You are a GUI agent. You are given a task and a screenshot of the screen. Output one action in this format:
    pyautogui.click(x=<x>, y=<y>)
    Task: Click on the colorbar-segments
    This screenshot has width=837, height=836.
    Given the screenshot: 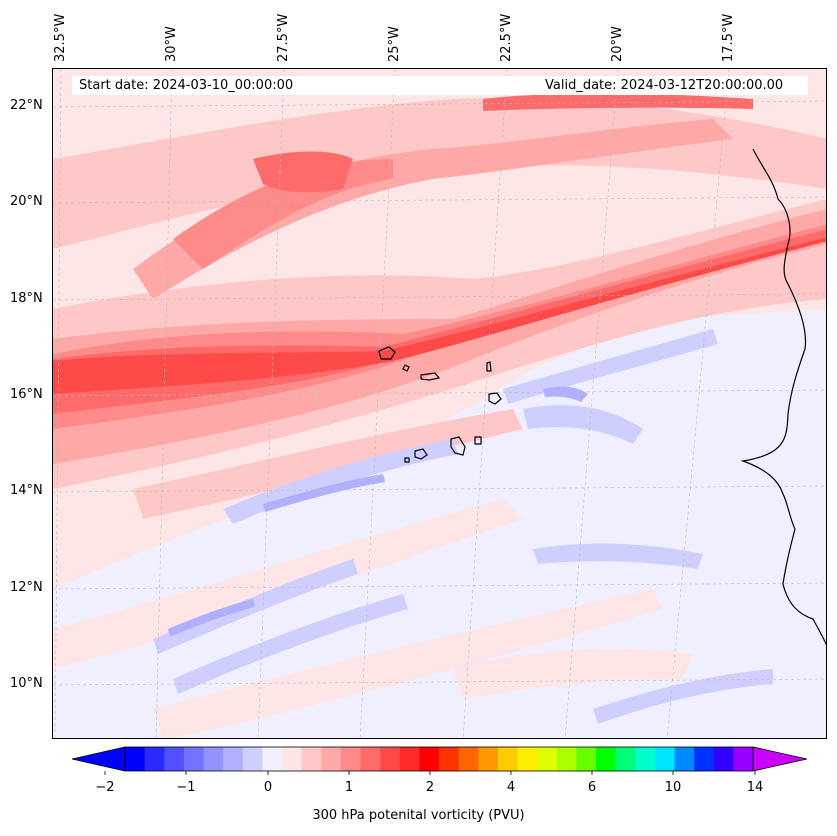 What is the action you would take?
    pyautogui.click(x=439, y=759)
    